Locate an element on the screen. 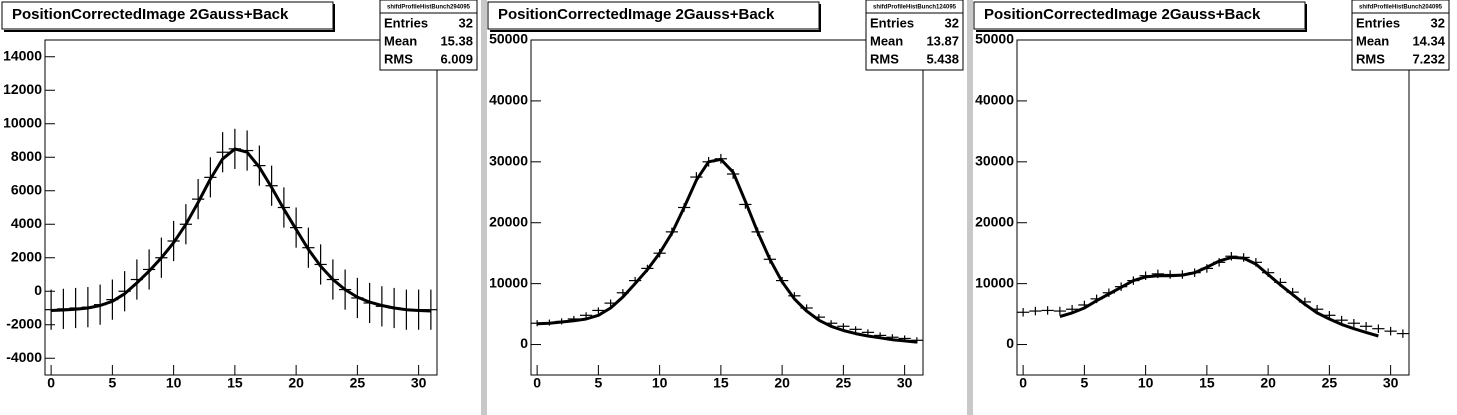 This screenshot has width=1457, height=415. title-box is located at coordinates (167, 15).